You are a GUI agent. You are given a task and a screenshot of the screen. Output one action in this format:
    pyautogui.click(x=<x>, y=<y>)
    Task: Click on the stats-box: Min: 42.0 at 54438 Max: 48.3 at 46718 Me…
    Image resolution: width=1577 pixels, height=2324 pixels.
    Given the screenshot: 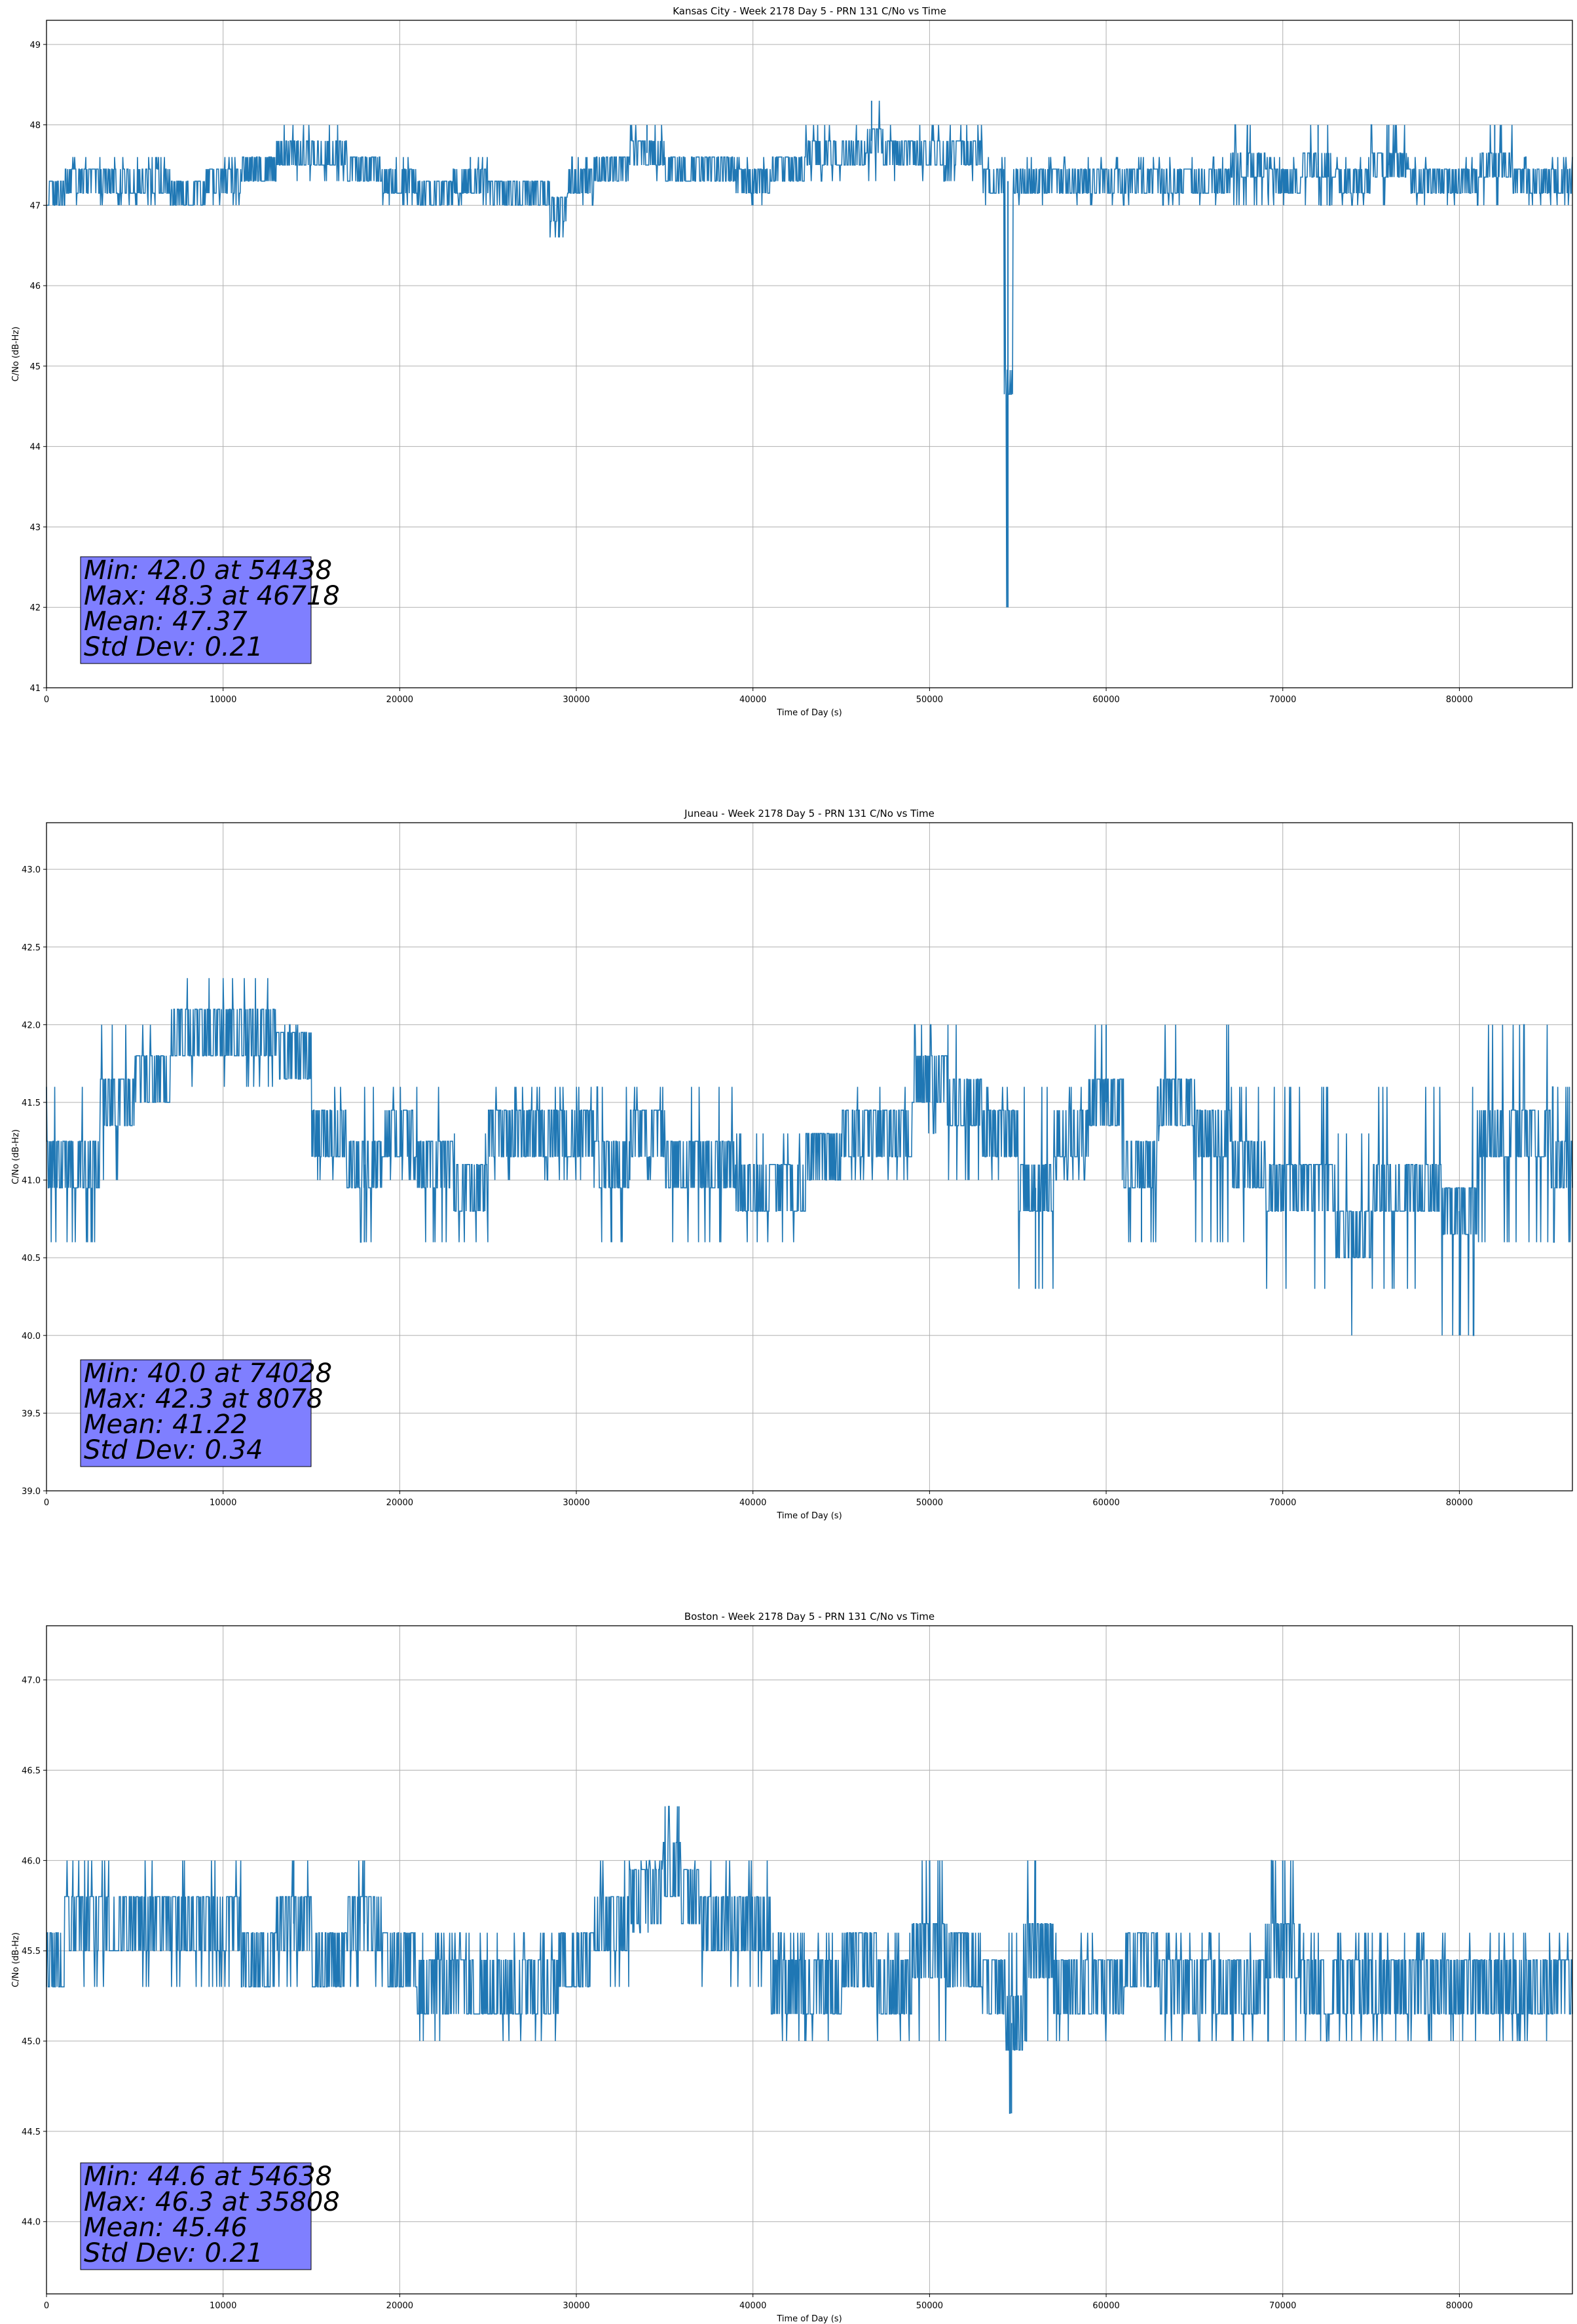 What is the action you would take?
    pyautogui.click(x=210, y=609)
    